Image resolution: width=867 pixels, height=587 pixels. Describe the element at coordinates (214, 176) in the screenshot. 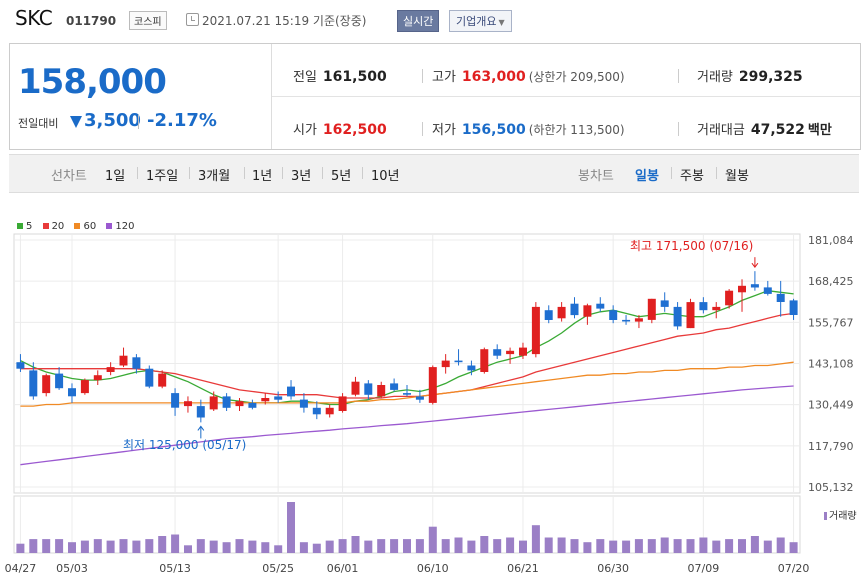

I see `tab-3month: 3개월` at that location.